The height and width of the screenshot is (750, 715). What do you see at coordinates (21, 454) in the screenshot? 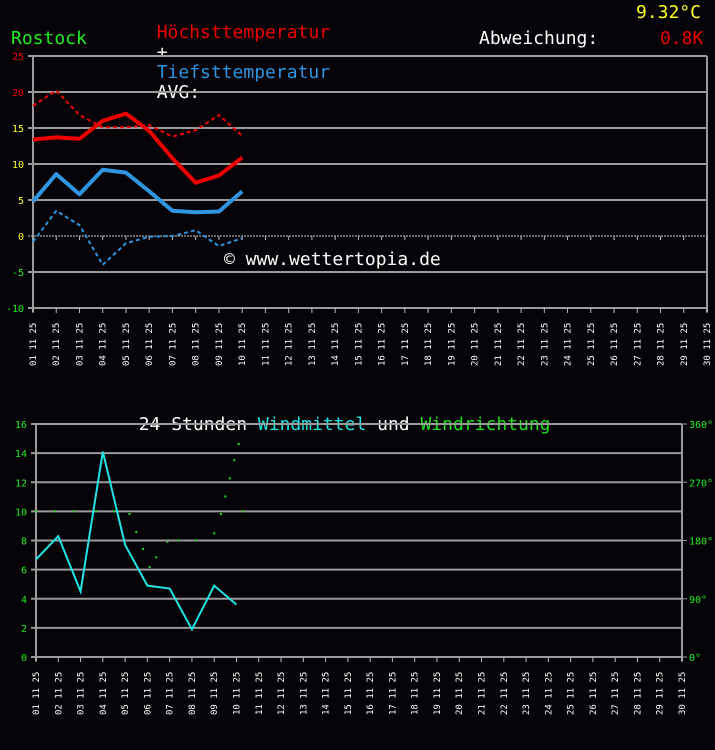
I see `y-tick-label: 14` at bounding box center [21, 454].